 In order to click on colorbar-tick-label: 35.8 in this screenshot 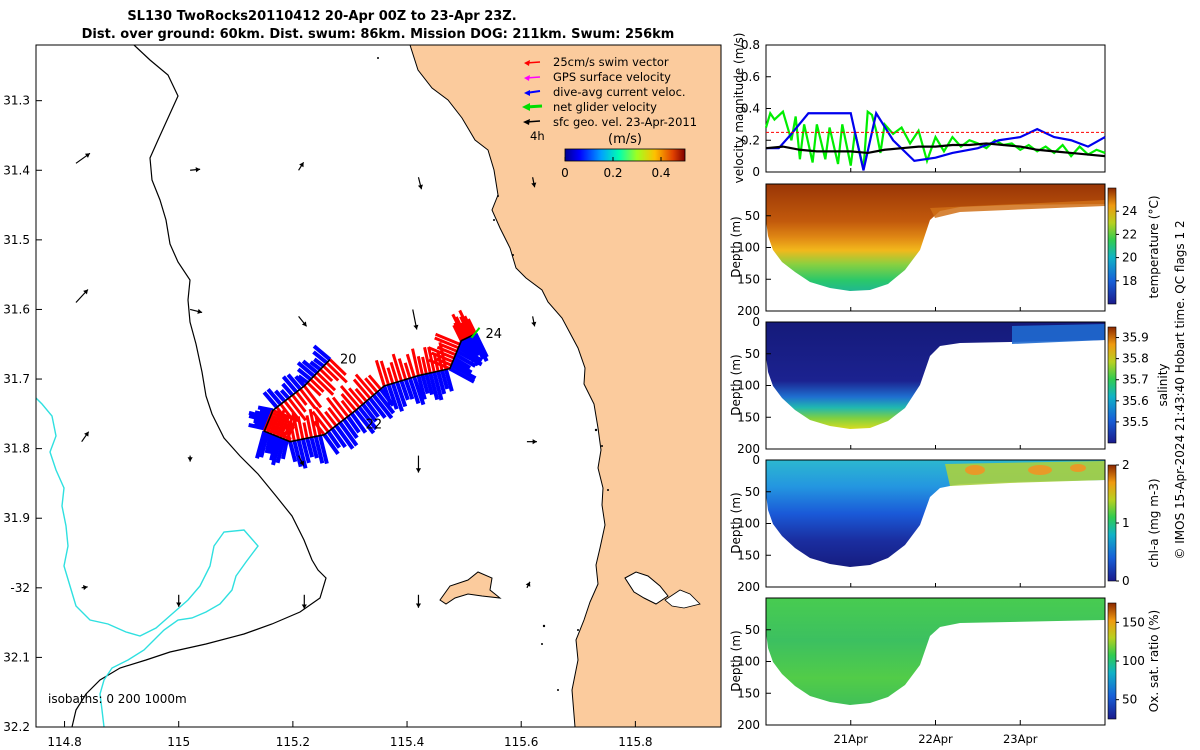, I will do `click(1135, 359)`.